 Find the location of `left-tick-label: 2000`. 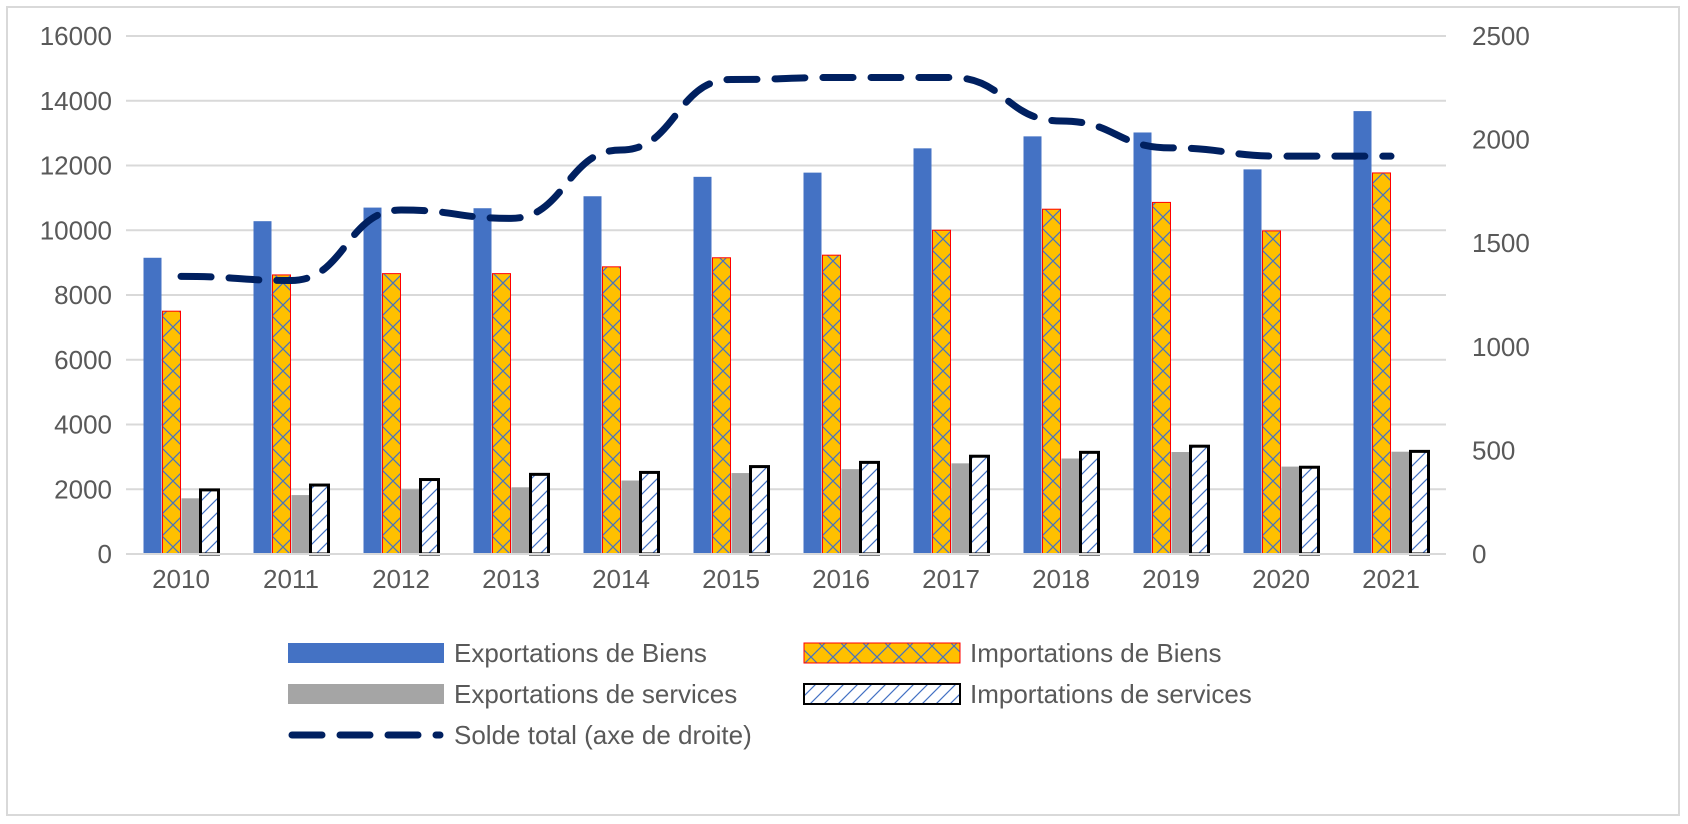

left-tick-label: 2000 is located at coordinates (83, 489).